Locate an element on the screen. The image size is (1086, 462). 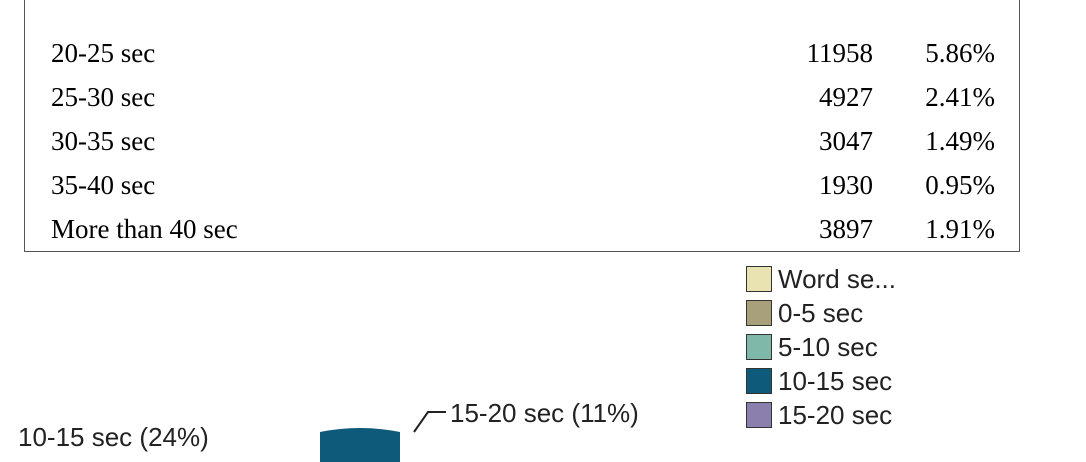
row-percent: 5.86% is located at coordinates (960, 53).